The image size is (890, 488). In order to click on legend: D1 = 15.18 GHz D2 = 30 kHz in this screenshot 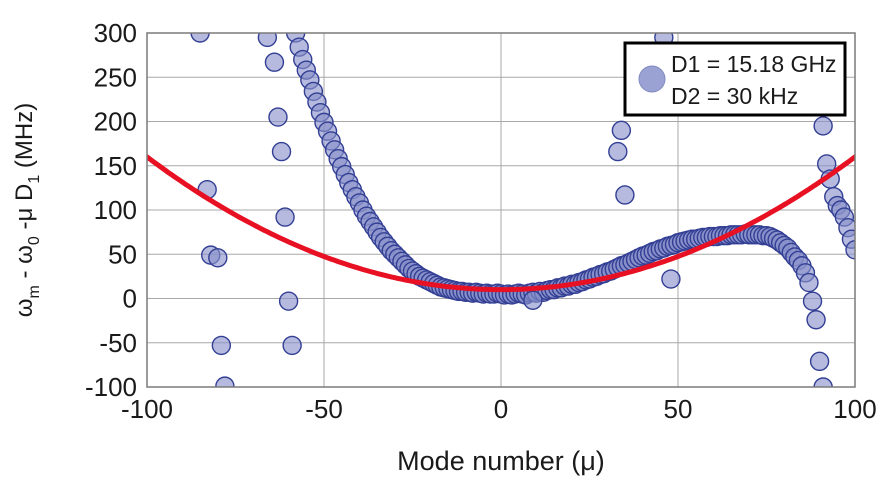, I will do `click(735, 79)`.